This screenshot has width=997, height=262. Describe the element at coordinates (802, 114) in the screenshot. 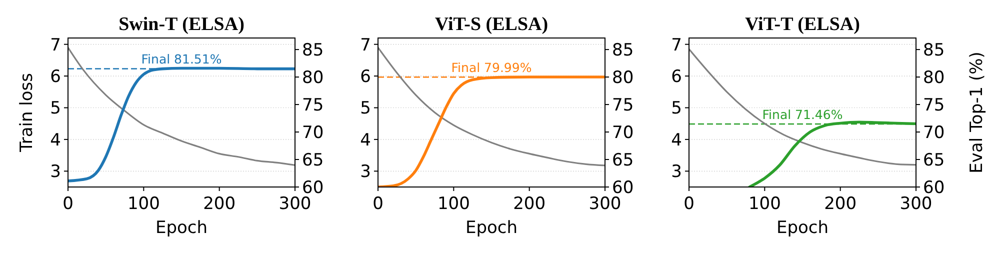

I see `ref-line-label: Final 71.46%` at that location.